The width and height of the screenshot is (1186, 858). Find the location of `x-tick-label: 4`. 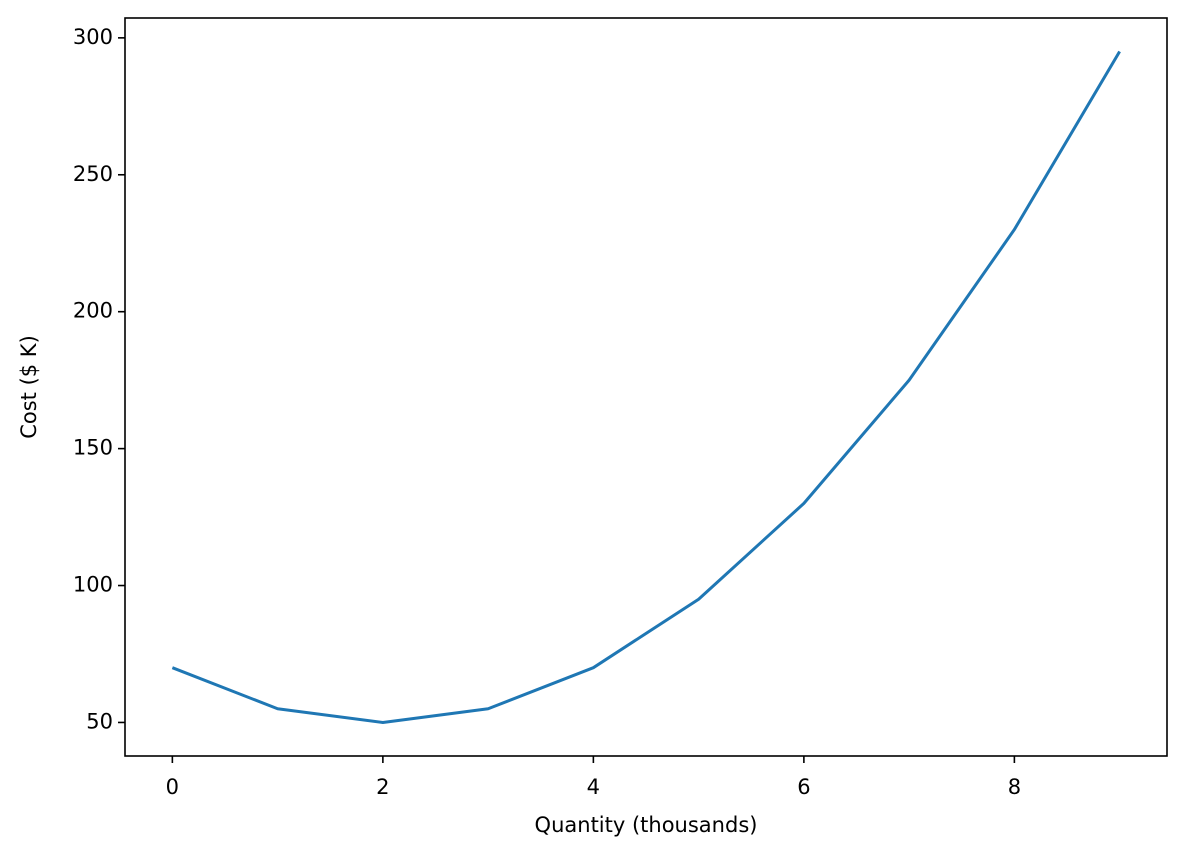

x-tick-label: 4 is located at coordinates (593, 787).